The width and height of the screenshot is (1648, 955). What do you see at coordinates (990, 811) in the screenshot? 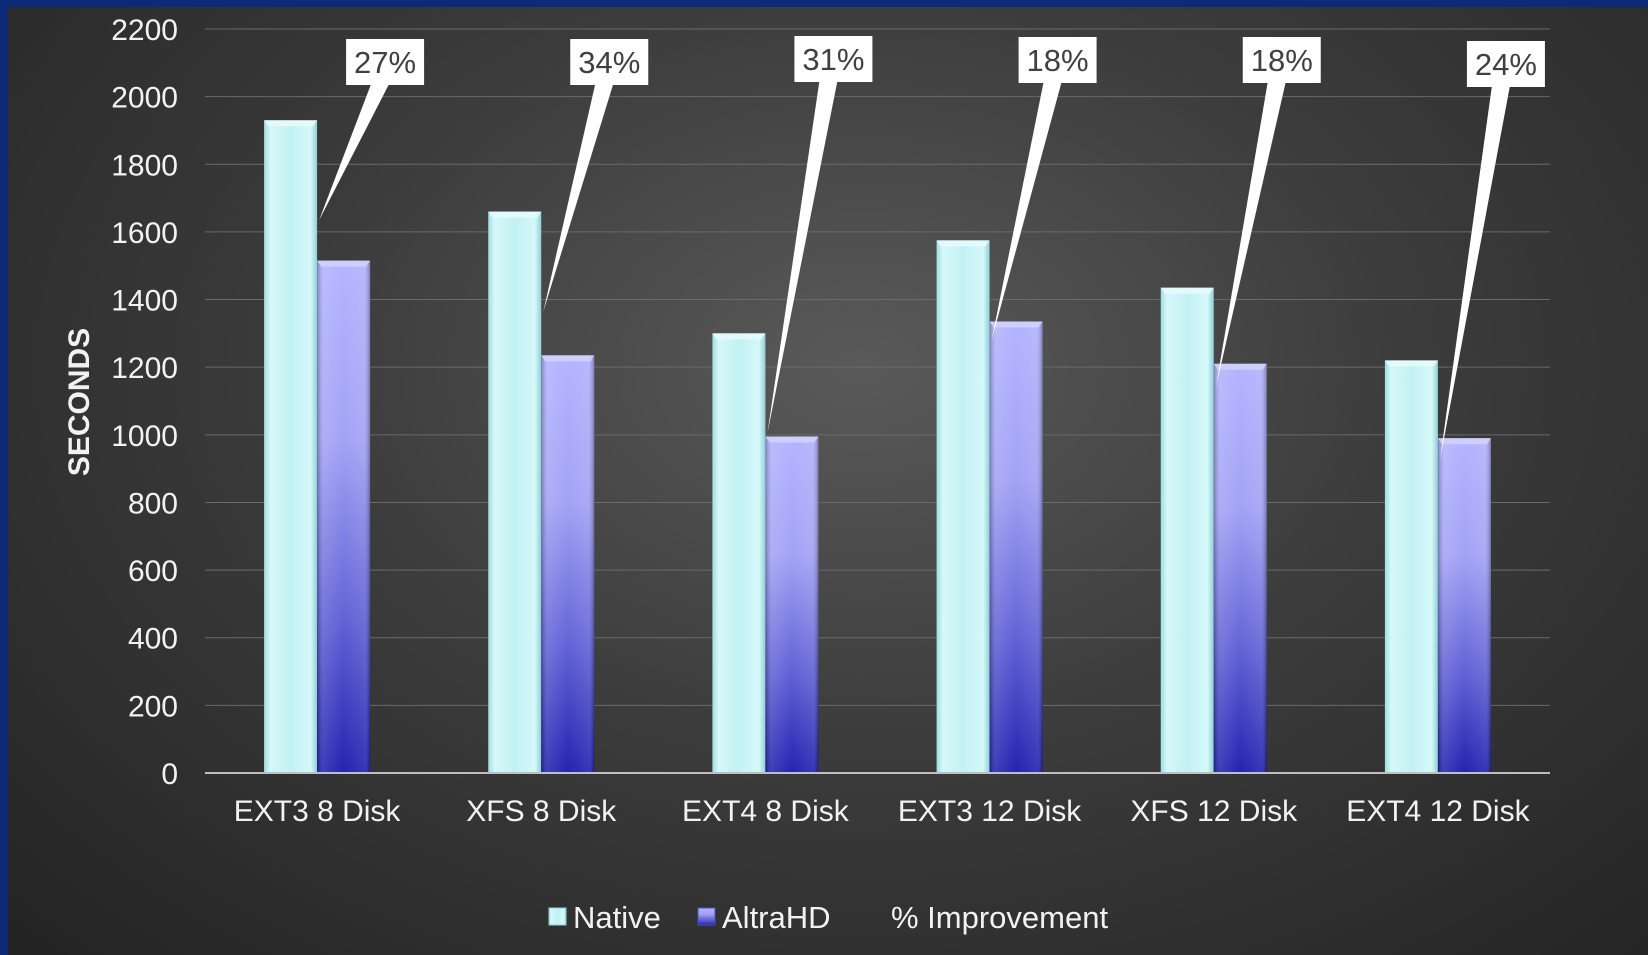
I see `x-category-label: EXT3 12 Disk` at bounding box center [990, 811].